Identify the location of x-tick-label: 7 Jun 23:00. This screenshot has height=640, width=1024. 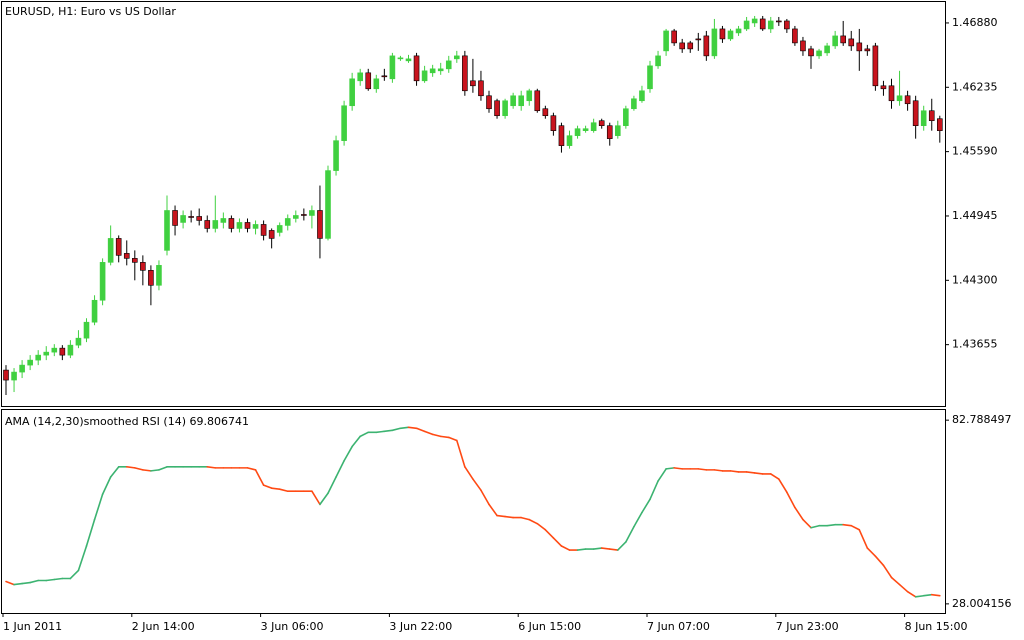
(807, 626).